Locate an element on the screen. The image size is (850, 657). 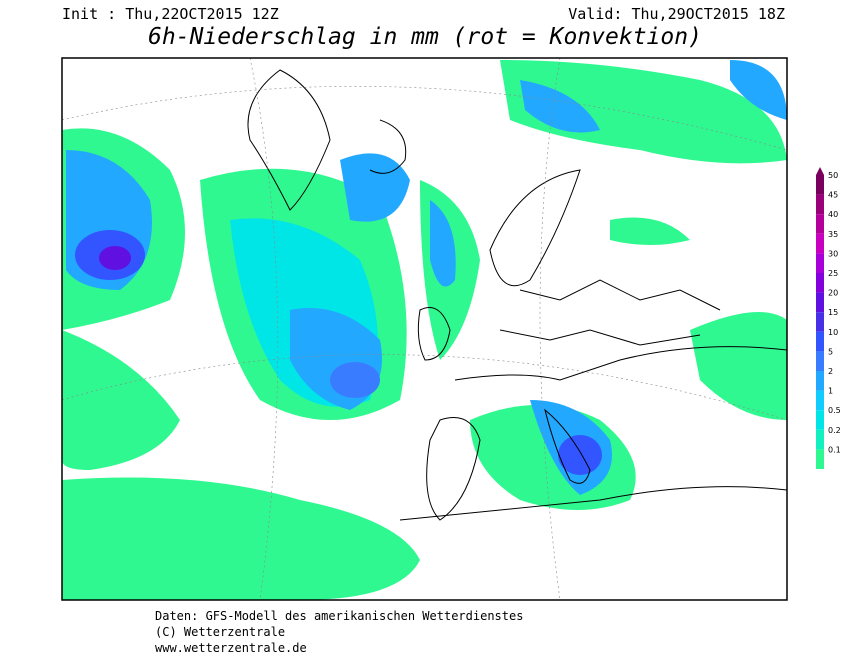
footer-url: www.wetterzentrale.de is located at coordinates (231, 648).